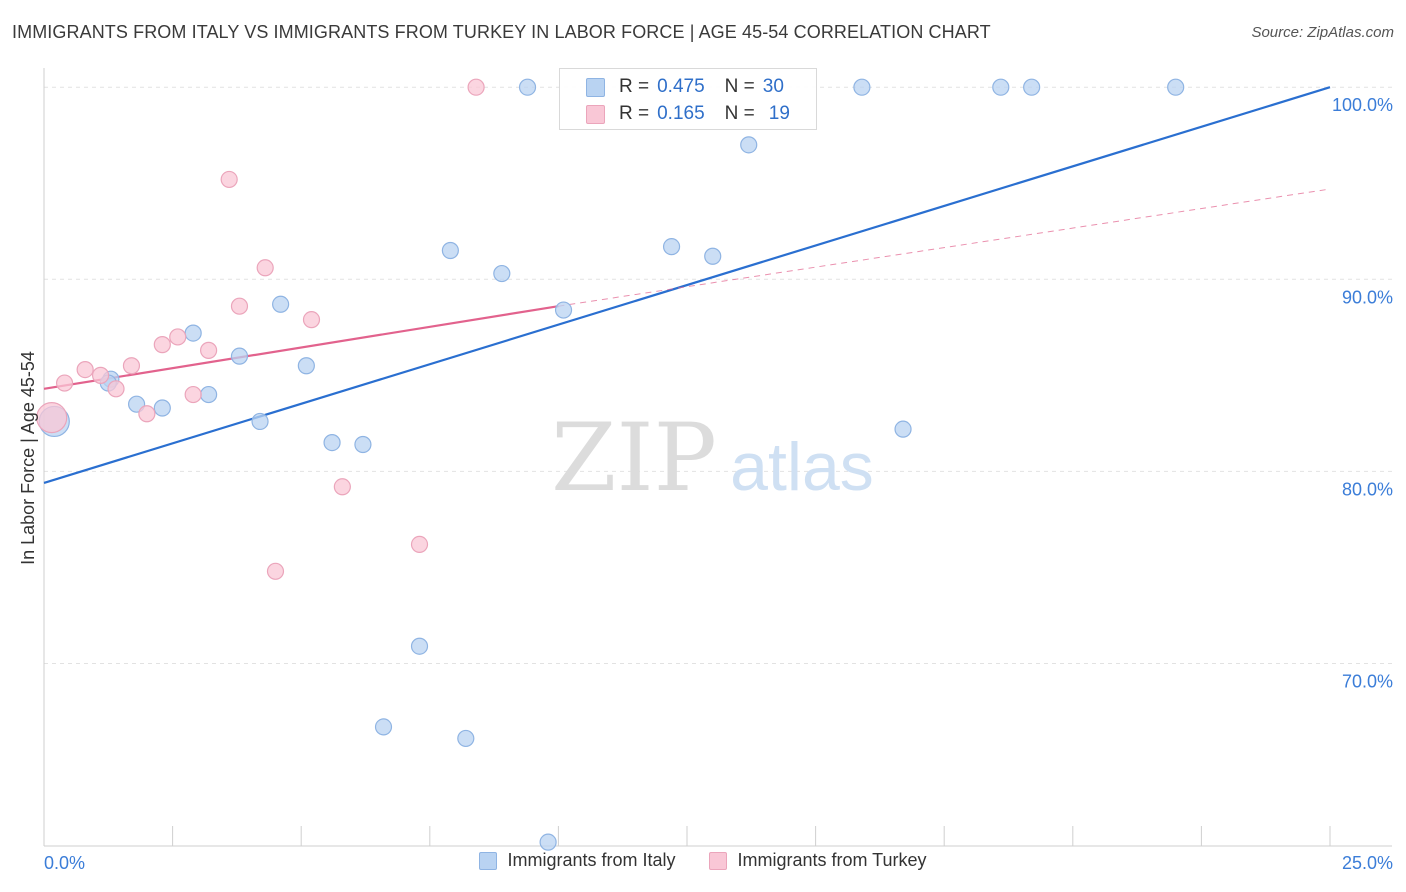 Image resolution: width=1406 pixels, height=892 pixels. I want to click on legend-turkey-swatch, so click(718, 860).